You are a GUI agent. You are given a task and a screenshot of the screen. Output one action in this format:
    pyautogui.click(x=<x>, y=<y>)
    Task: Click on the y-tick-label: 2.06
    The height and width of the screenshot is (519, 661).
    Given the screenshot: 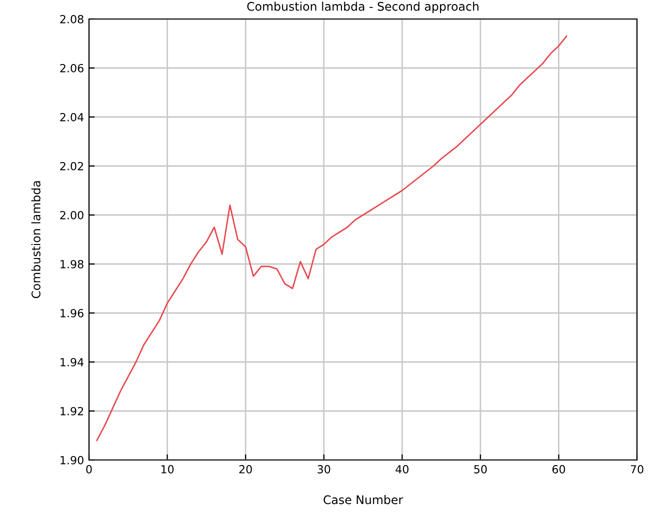 What is the action you would take?
    pyautogui.click(x=72, y=68)
    